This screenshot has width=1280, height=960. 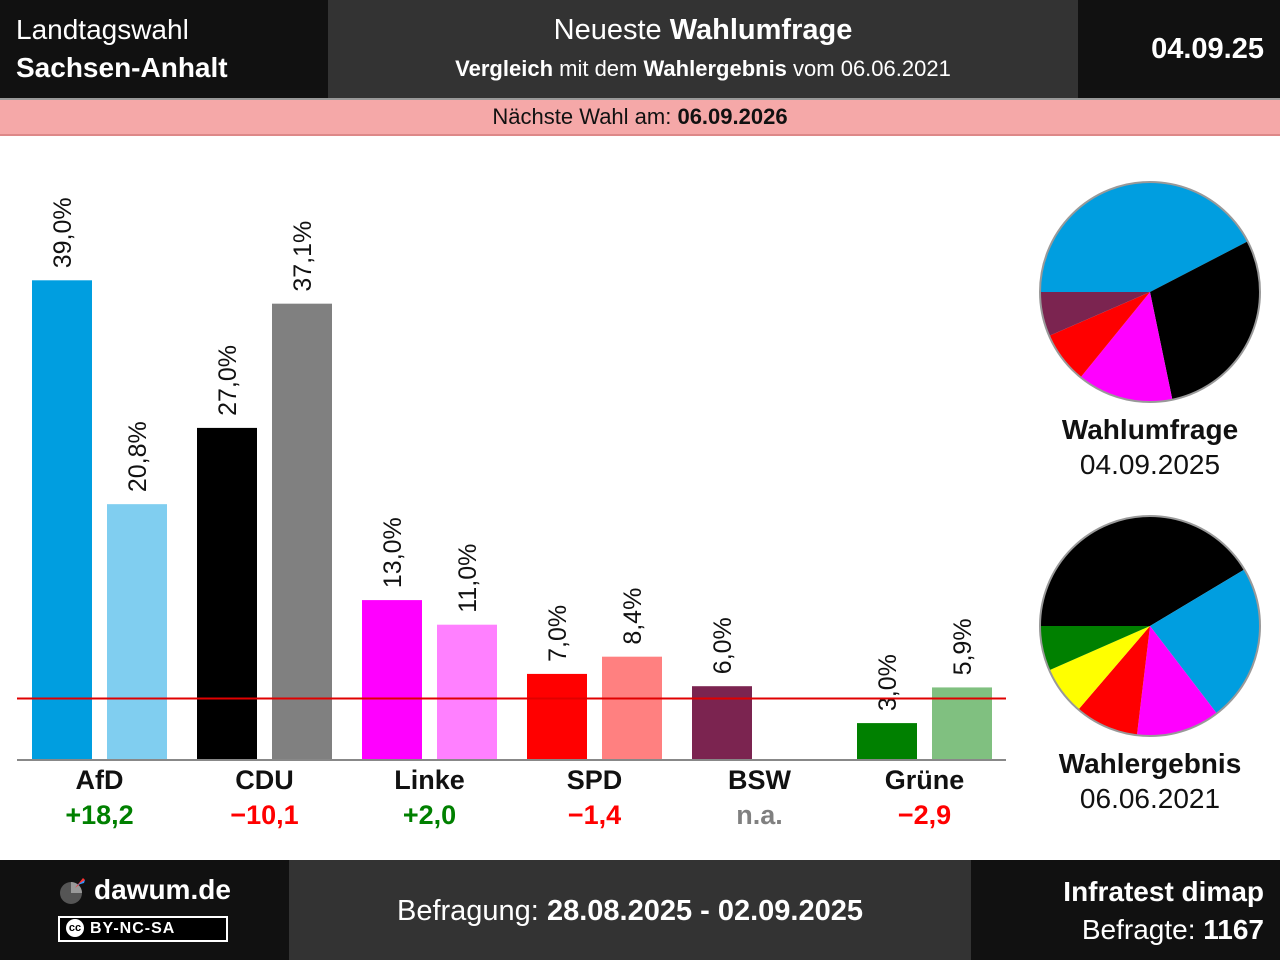 I want to click on difference-label-bsw: n.a., so click(x=759, y=815).